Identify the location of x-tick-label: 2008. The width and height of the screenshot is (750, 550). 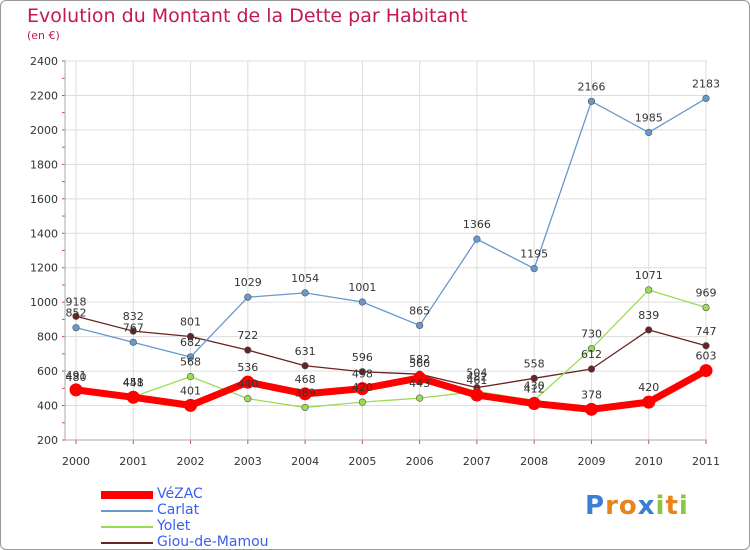
(534, 461).